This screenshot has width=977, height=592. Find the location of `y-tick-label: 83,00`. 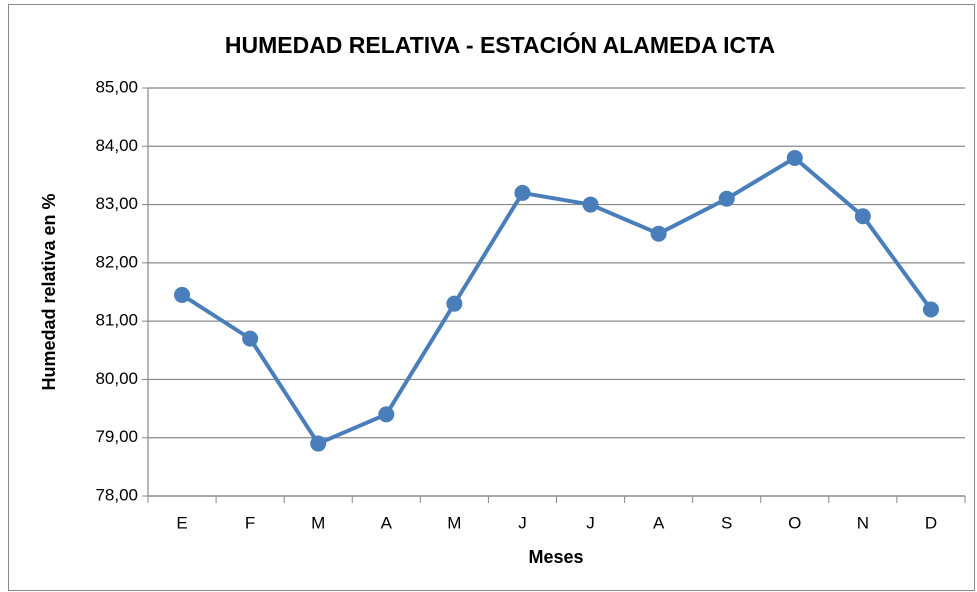

y-tick-label: 83,00 is located at coordinates (116, 203).